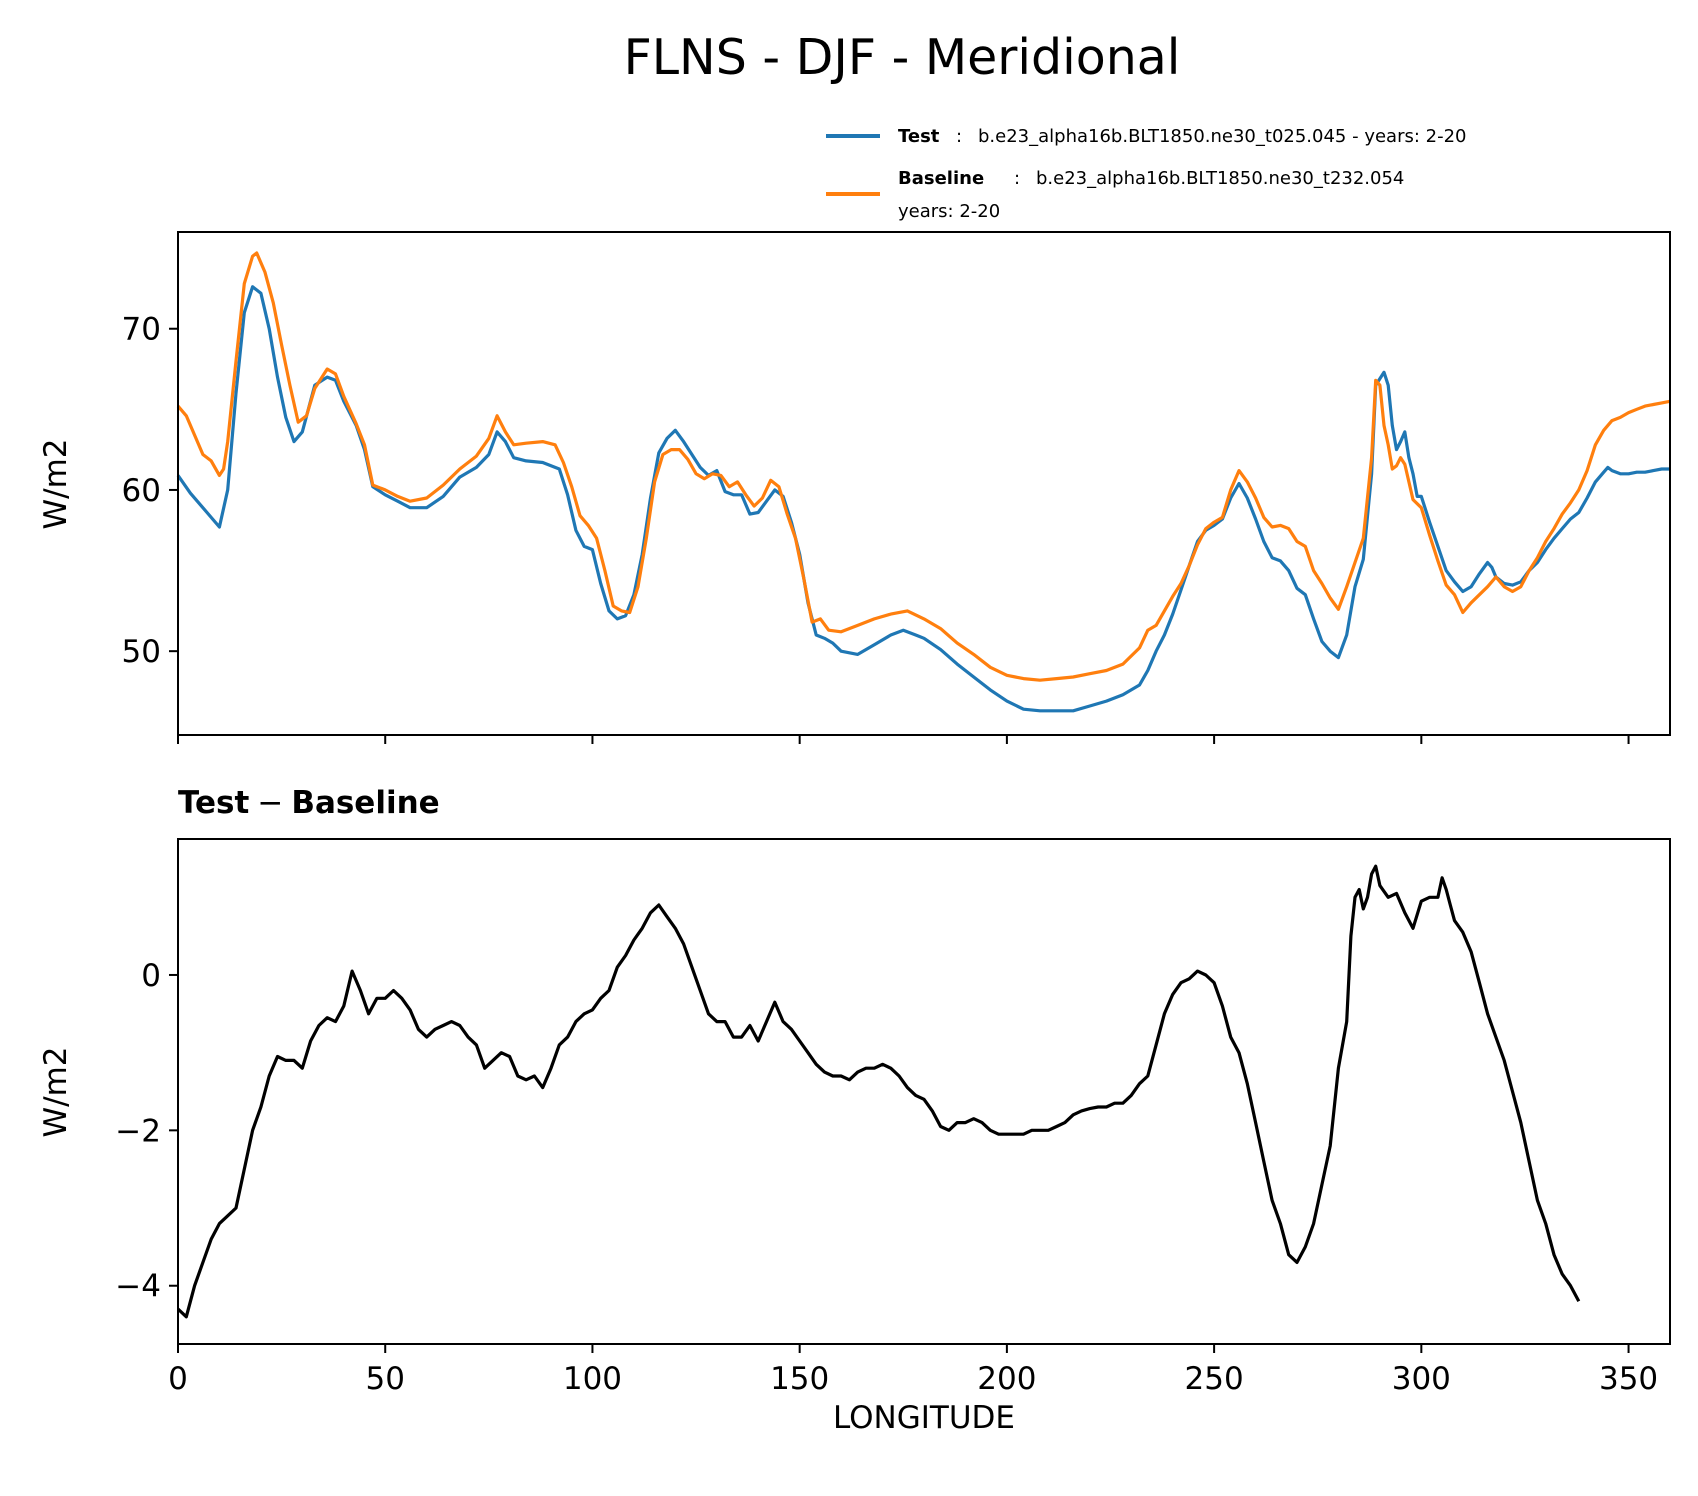 The height and width of the screenshot is (1496, 1698). What do you see at coordinates (1421, 1379) in the screenshot?
I see `bottom-x-tick-label: 300` at bounding box center [1421, 1379].